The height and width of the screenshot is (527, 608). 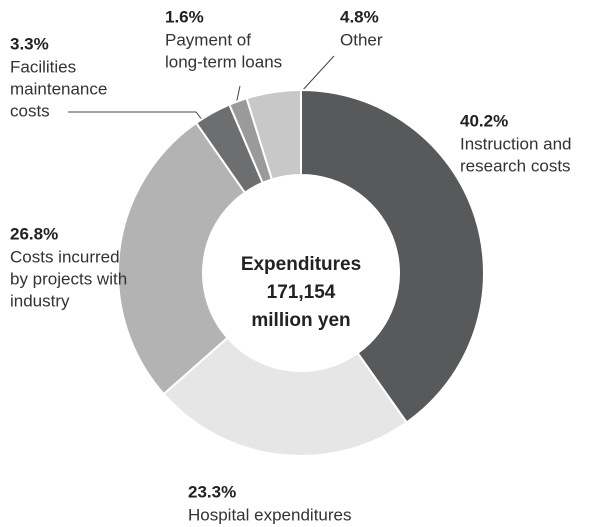 I want to click on slice-label: Hospital expenditures, so click(x=269, y=514).